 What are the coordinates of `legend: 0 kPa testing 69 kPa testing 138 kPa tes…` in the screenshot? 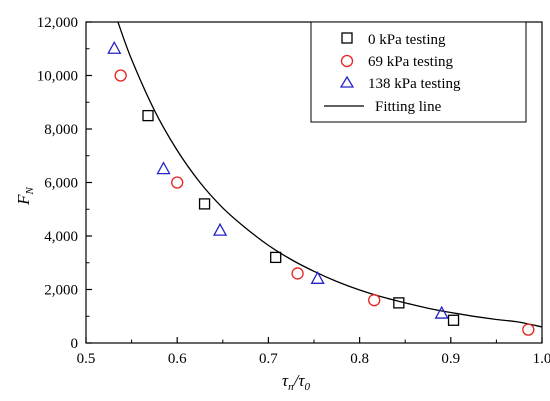 It's located at (418, 72).